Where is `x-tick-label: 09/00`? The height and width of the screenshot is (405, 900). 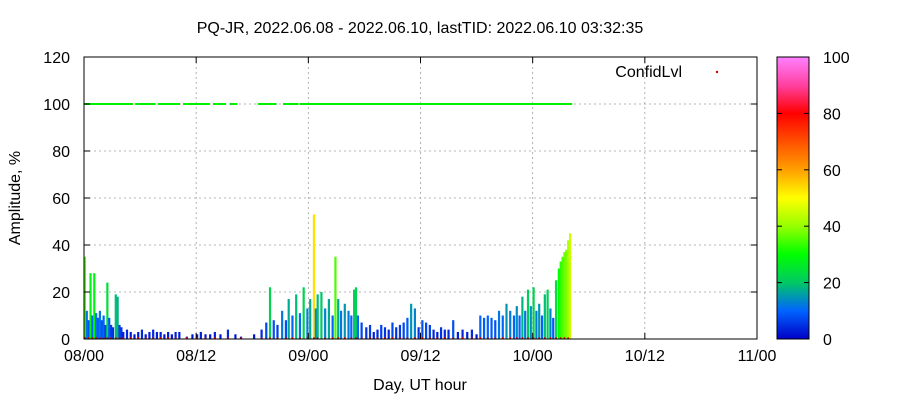
x-tick-label: 09/00 is located at coordinates (308, 356).